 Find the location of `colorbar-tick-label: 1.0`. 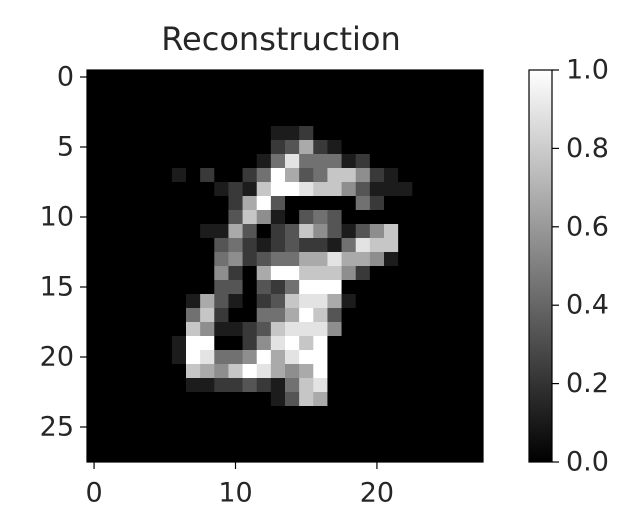

colorbar-tick-label: 1.0 is located at coordinates (587, 70).